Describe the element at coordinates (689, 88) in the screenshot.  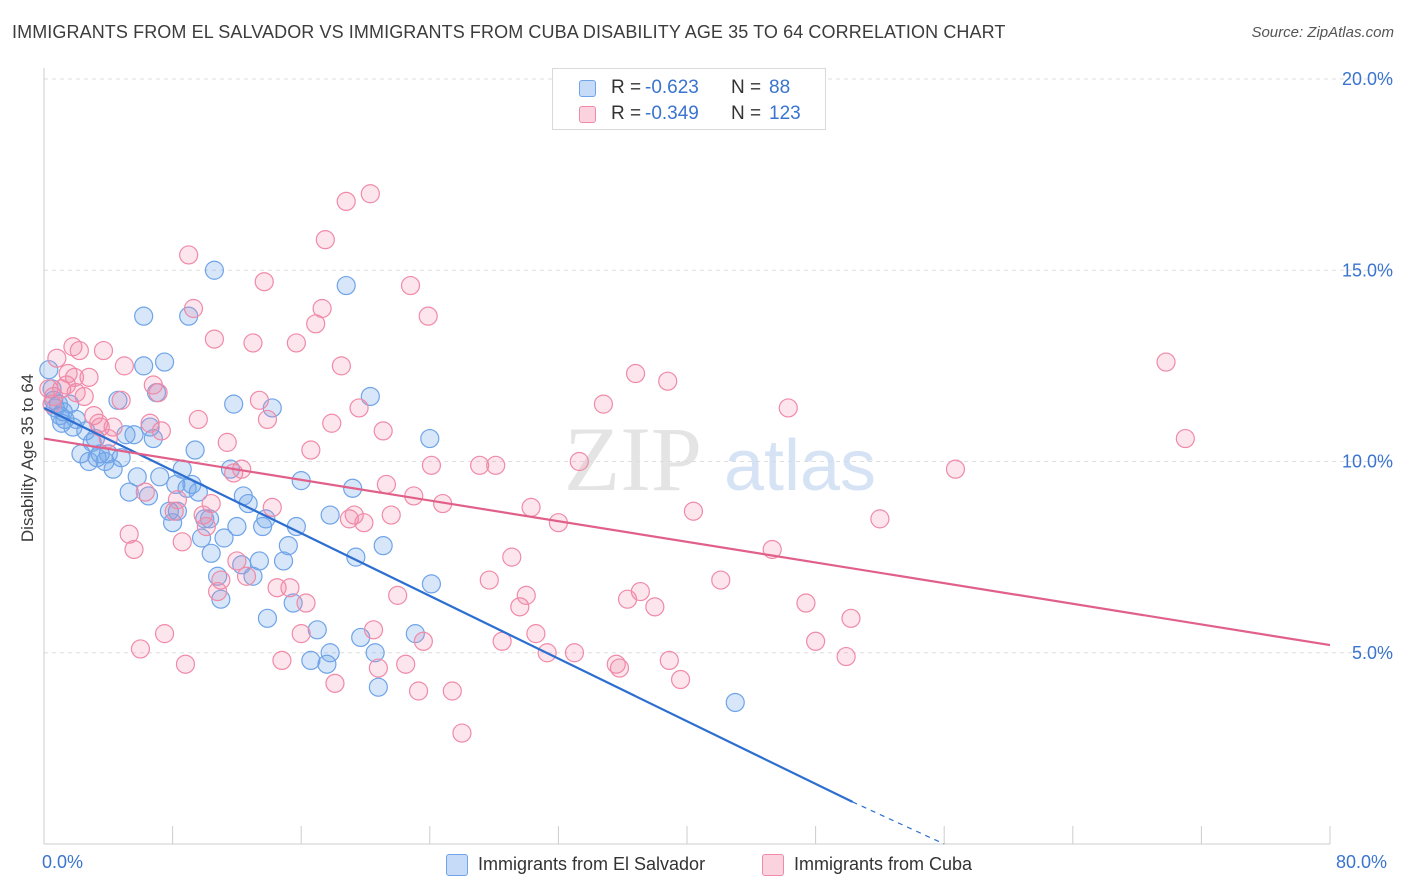
I see `legend-row-el-salvador: R = -0.623 N = 88` at that location.